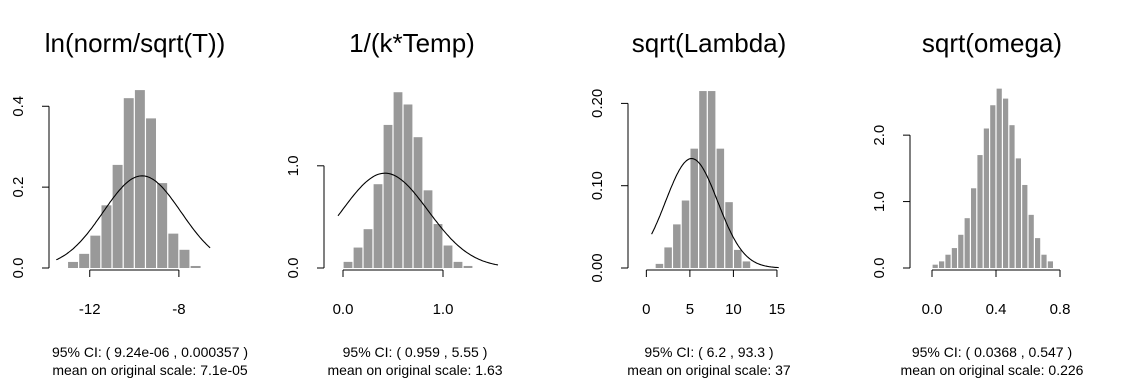 The height and width of the screenshot is (383, 1130). I want to click on panel-title: ln(norm/sqrt(T)), so click(135, 43).